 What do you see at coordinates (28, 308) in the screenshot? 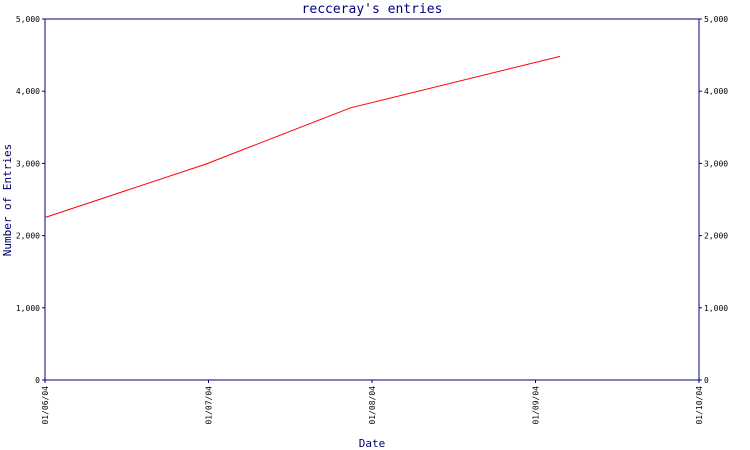
I see `y-tick-label-left: 1,000` at bounding box center [28, 308].